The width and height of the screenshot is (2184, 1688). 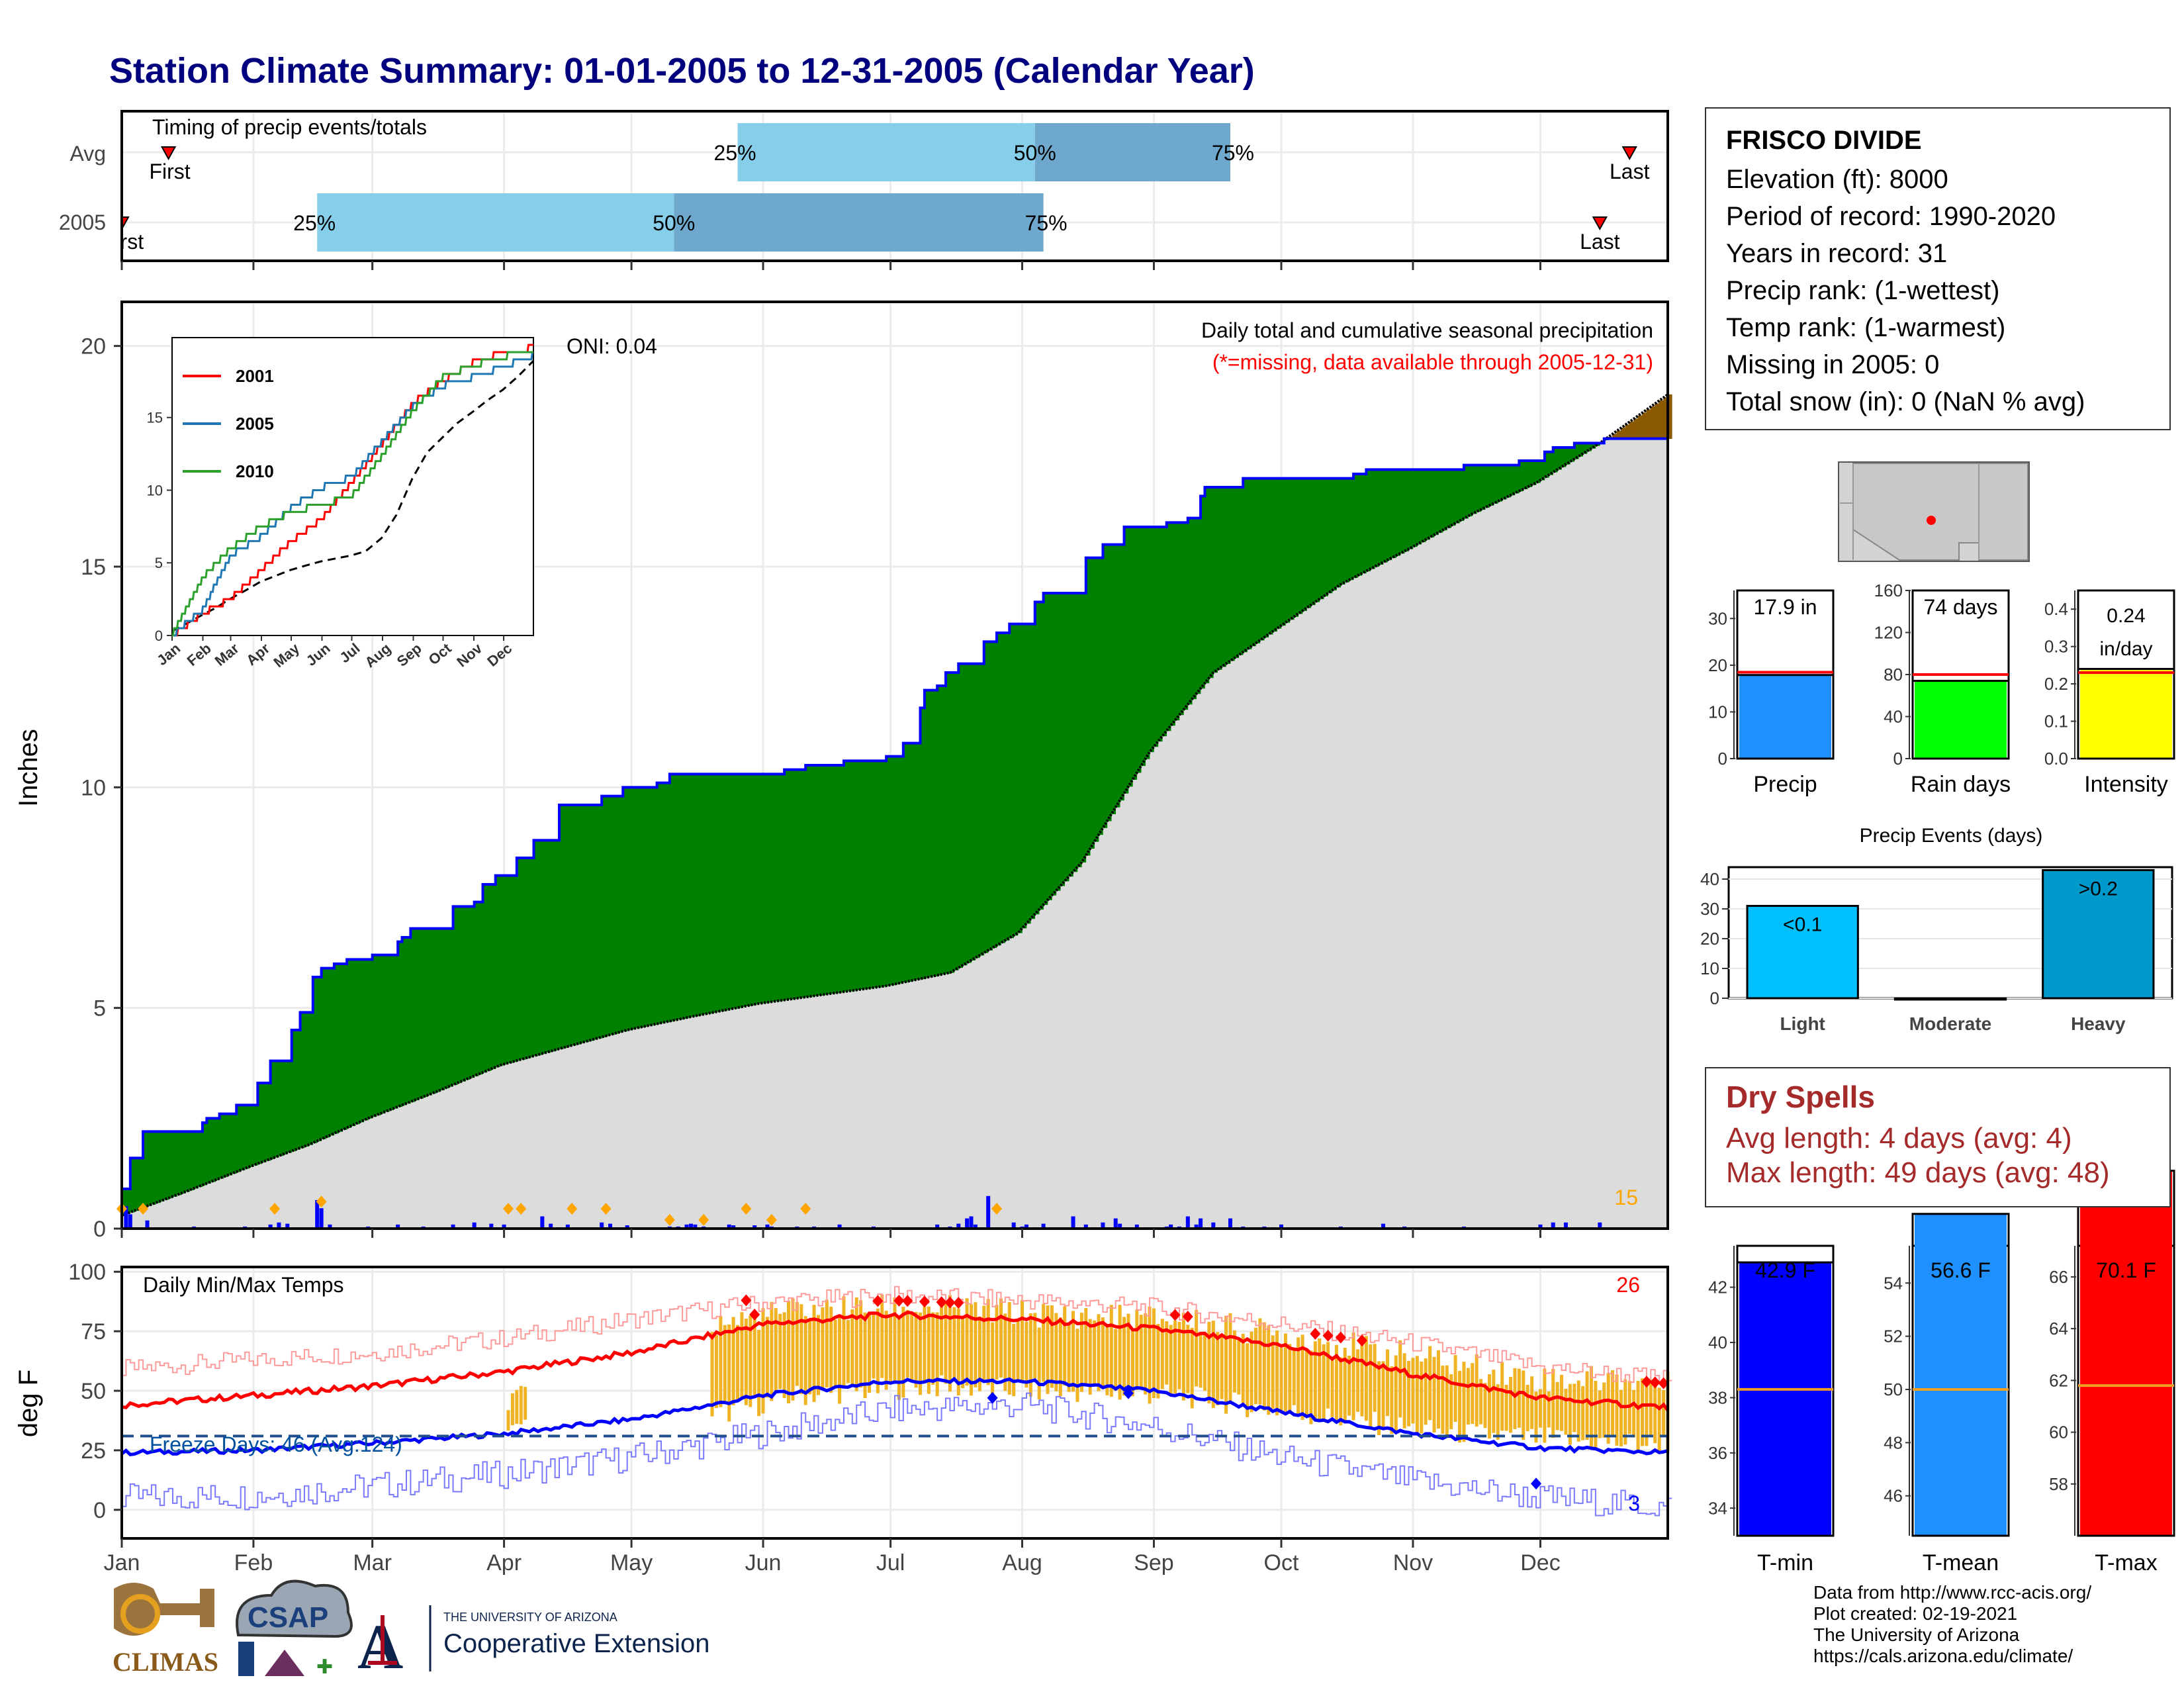 I want to click on events-category-heavy: Heavy, so click(x=2098, y=1023).